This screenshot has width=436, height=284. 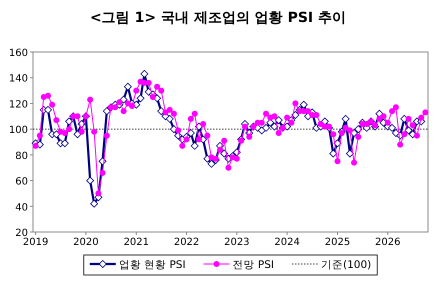 What do you see at coordinates (152, 265) in the screenshot?
I see `legend-label: 업황 현황 PSI` at bounding box center [152, 265].